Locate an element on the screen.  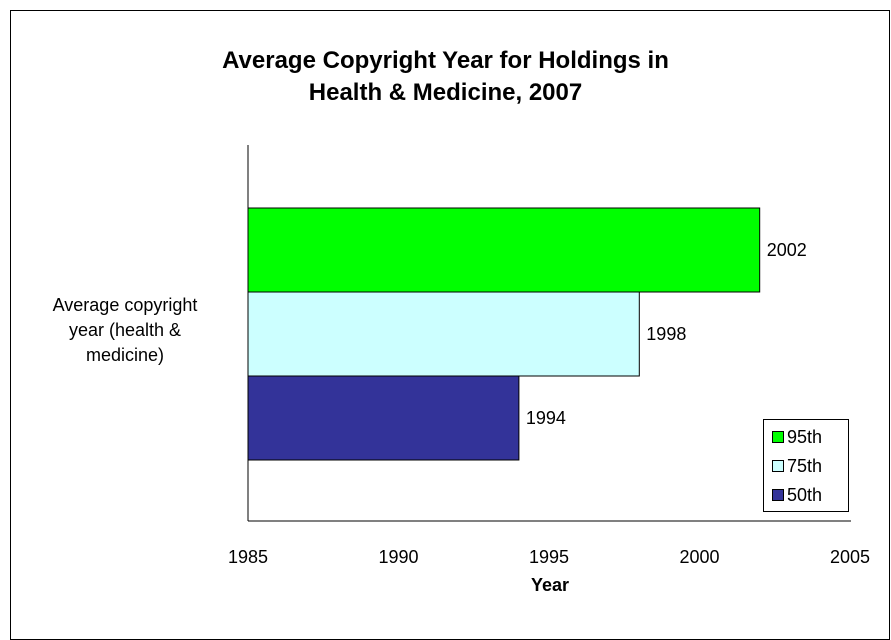
legend-label-95th: 95th is located at coordinates (805, 436).